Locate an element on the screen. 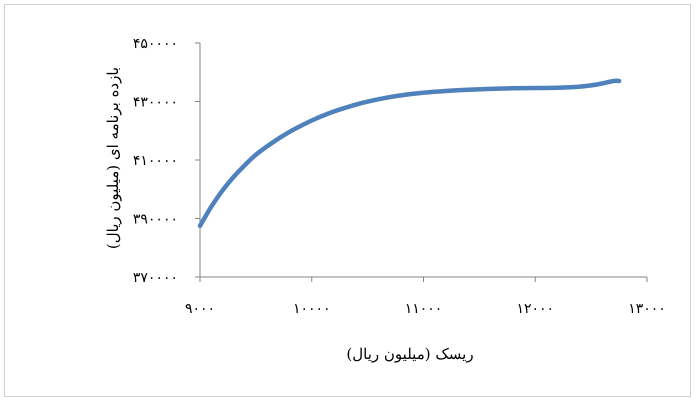 Image resolution: width=697 pixels, height=403 pixels. x-tick-label: ۱۰۰۰۰ is located at coordinates (312, 309).